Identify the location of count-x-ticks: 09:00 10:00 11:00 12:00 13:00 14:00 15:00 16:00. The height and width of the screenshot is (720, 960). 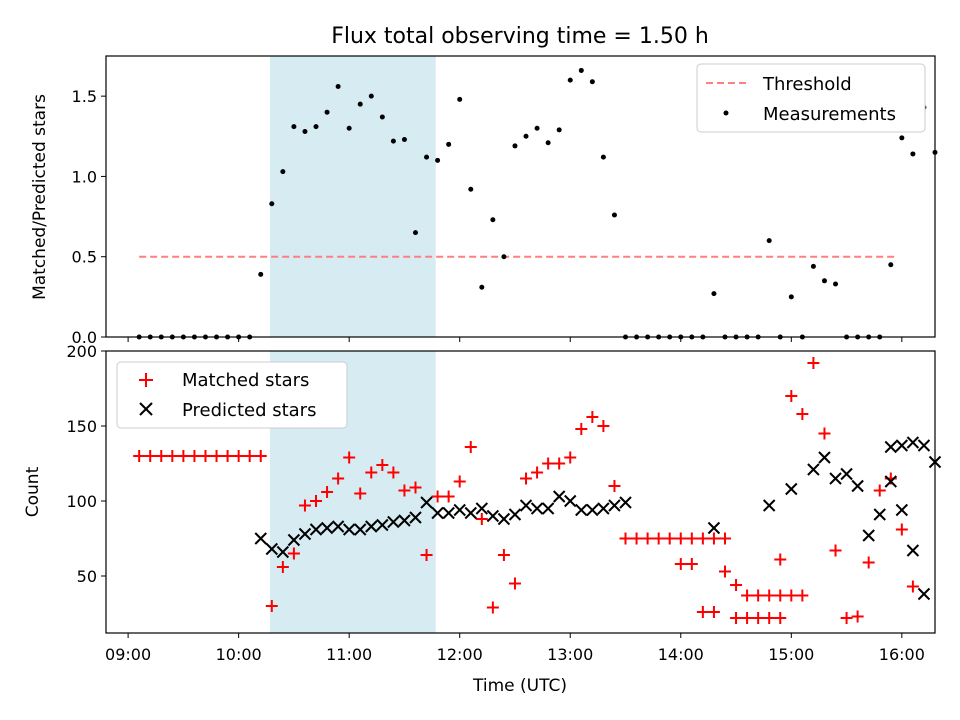
(515, 648).